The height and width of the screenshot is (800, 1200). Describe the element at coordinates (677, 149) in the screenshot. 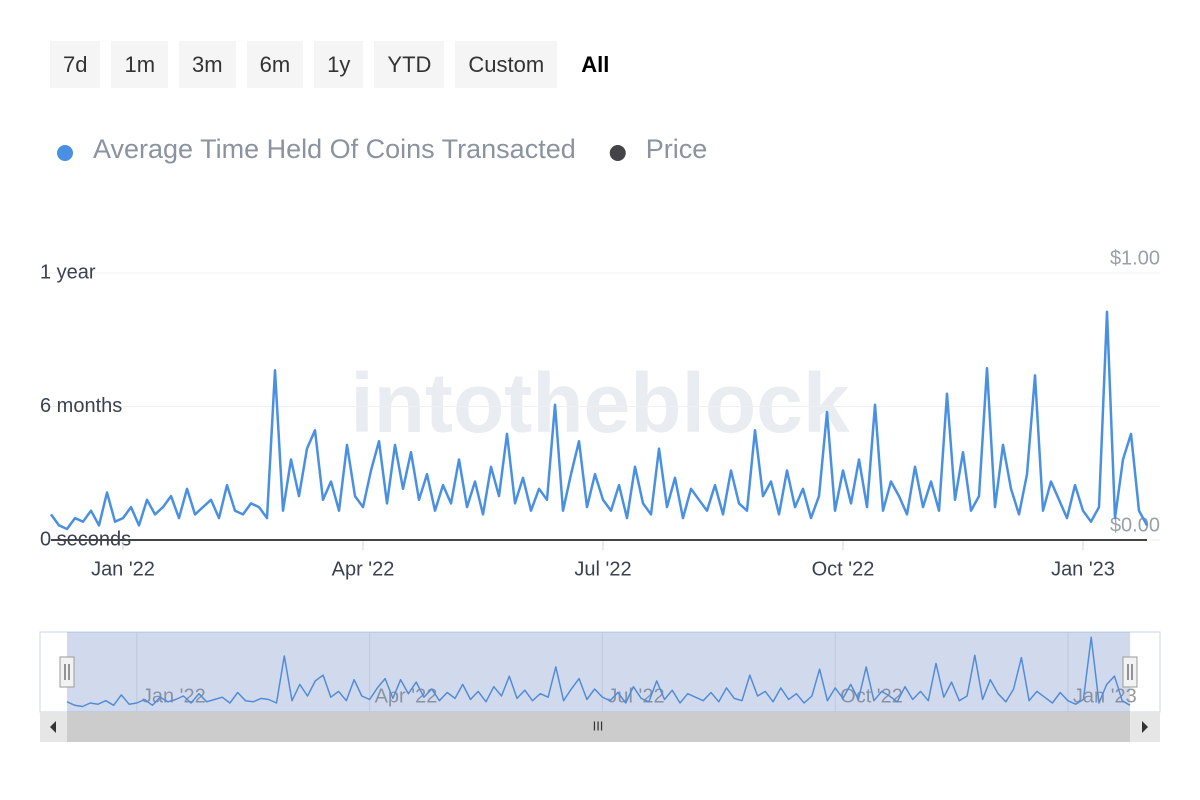

I see `legend-label: Price` at that location.